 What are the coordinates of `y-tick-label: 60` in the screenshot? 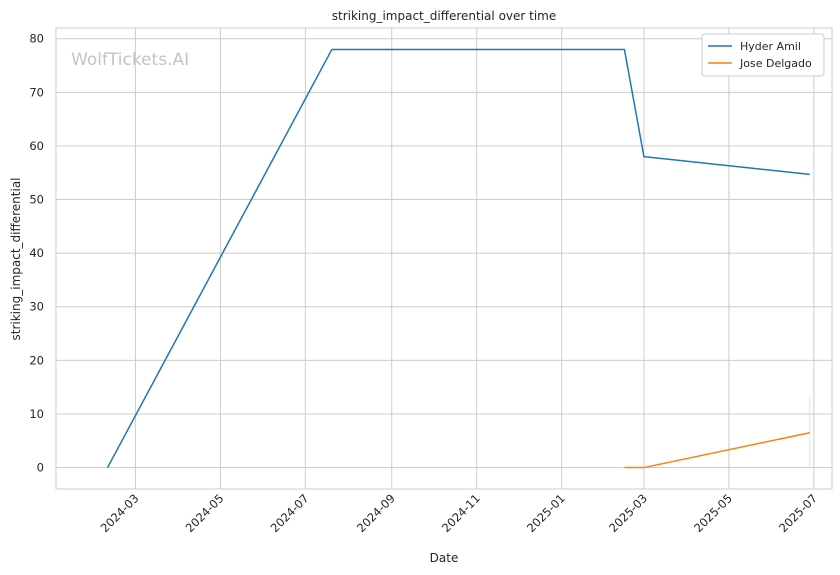 It's located at (36, 146).